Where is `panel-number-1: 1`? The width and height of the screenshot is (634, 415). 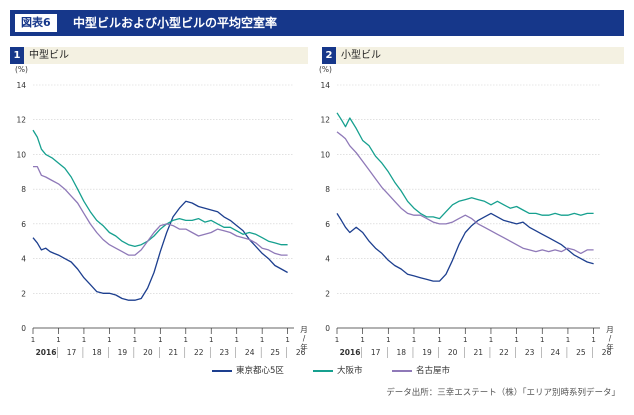 panel-number-1: 1 is located at coordinates (17, 55).